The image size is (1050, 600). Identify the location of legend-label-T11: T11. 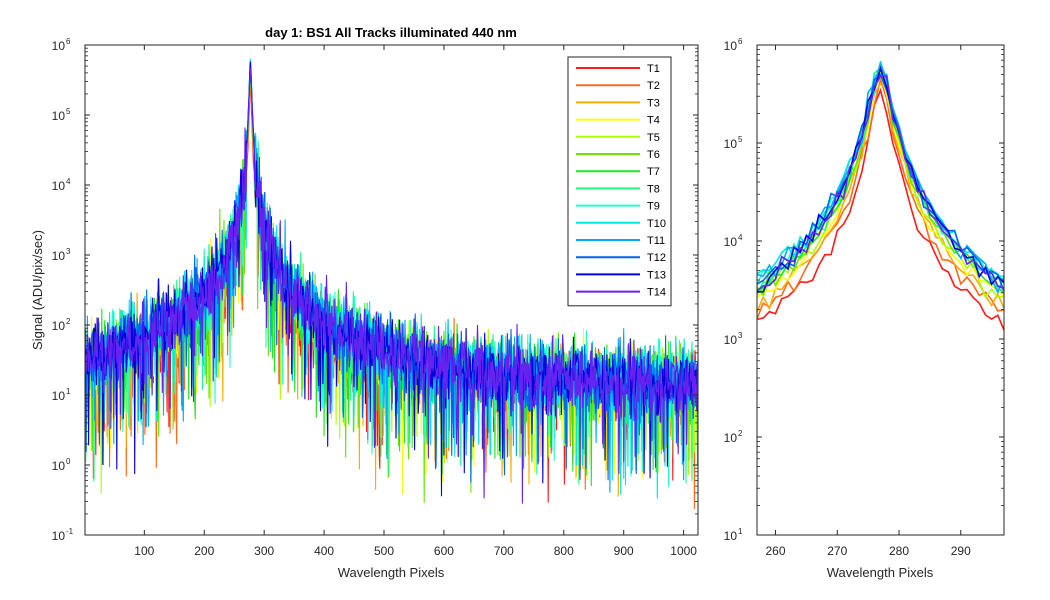
(656, 241).